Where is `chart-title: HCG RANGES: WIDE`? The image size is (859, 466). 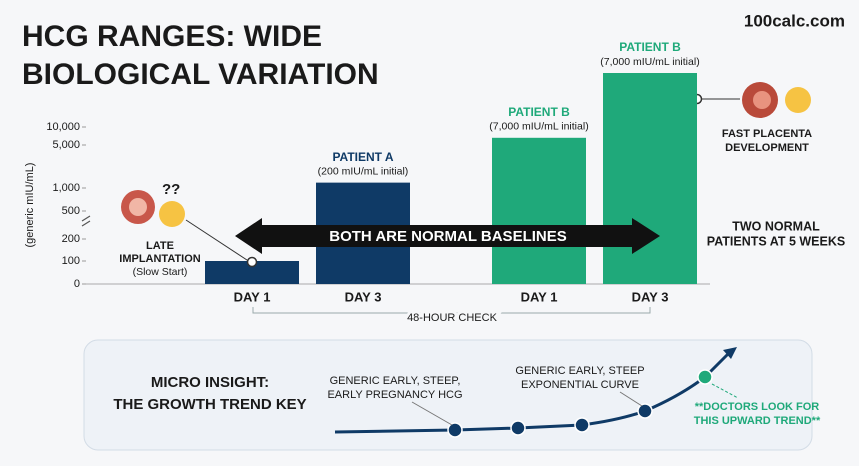 chart-title: HCG RANGES: WIDE is located at coordinates (172, 36).